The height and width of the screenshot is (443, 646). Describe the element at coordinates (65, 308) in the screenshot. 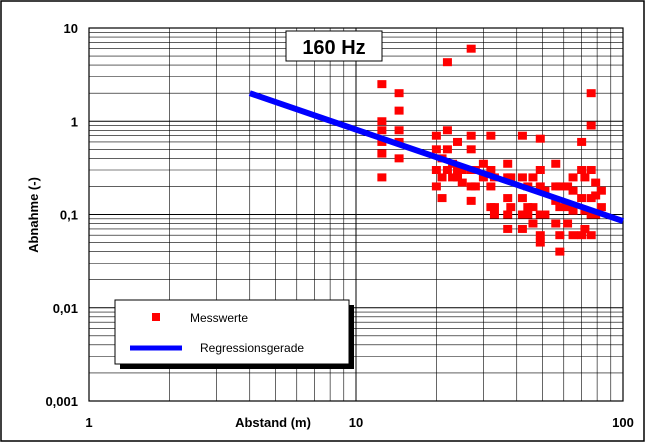

I see `y-tick-label: 0,01` at that location.